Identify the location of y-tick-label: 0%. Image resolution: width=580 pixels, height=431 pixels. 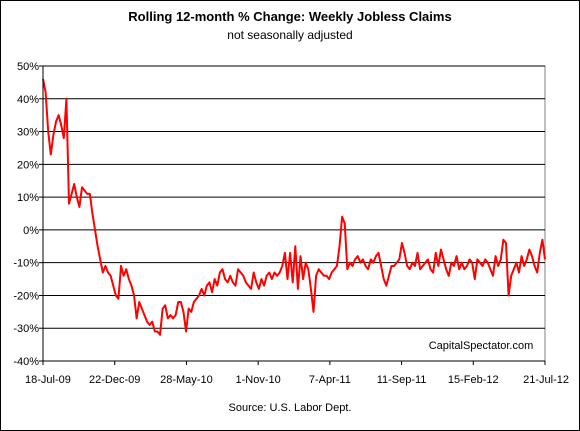
(31, 231).